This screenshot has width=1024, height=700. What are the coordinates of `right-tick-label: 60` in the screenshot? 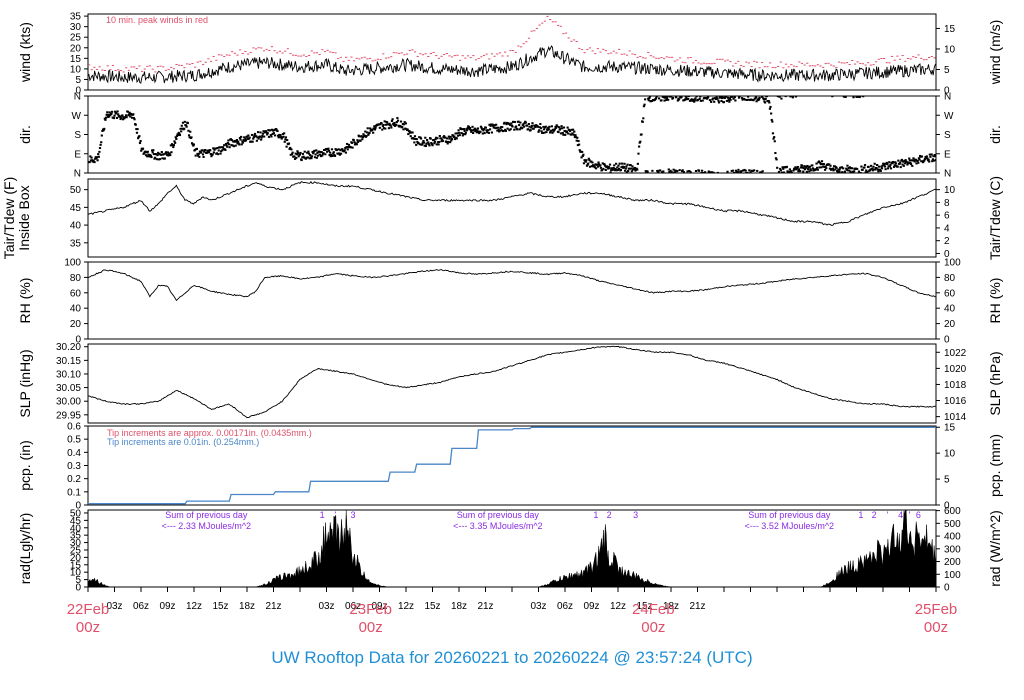 It's located at (950, 293).